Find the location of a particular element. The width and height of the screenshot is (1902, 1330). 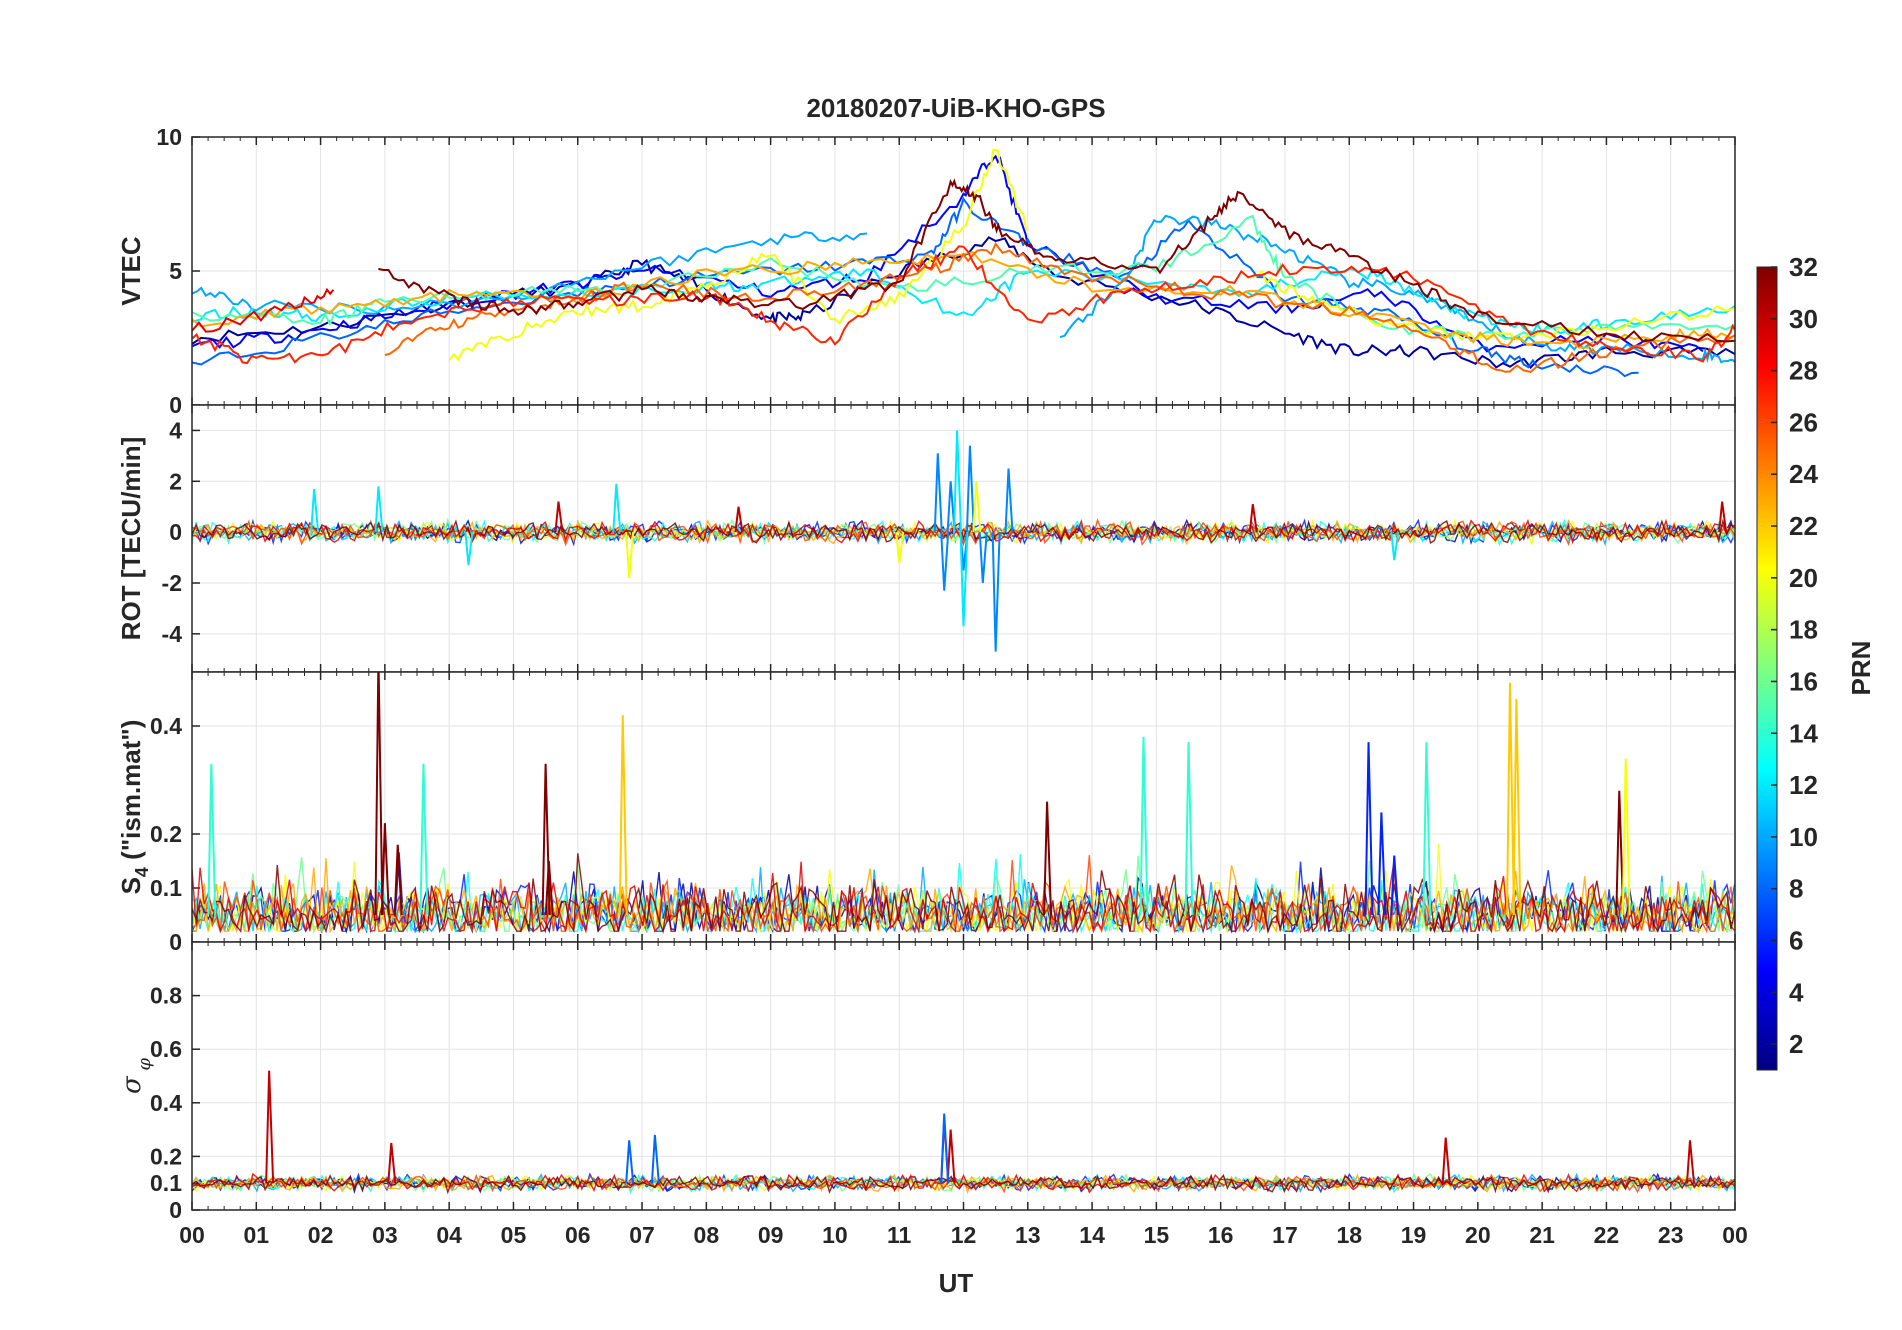

x-tick-label: 21 is located at coordinates (1542, 1235).